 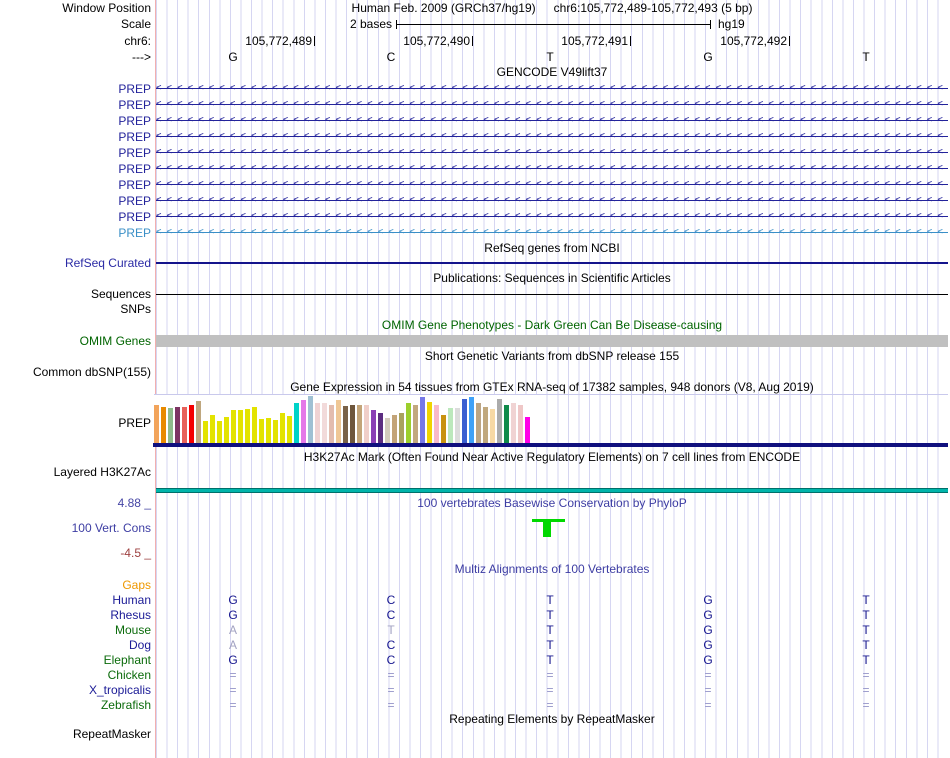 I want to click on refseq-curated-label: RefSeq Curated, so click(x=107, y=263).